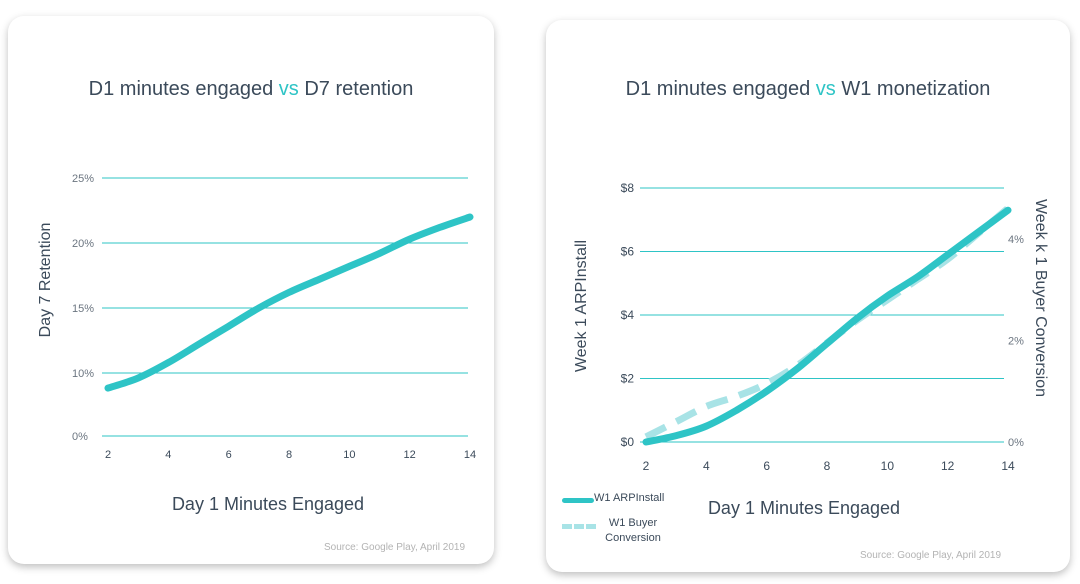 Image resolution: width=1080 pixels, height=584 pixels. What do you see at coordinates (1016, 341) in the screenshot?
I see `y2-tick-label: 2%` at bounding box center [1016, 341].